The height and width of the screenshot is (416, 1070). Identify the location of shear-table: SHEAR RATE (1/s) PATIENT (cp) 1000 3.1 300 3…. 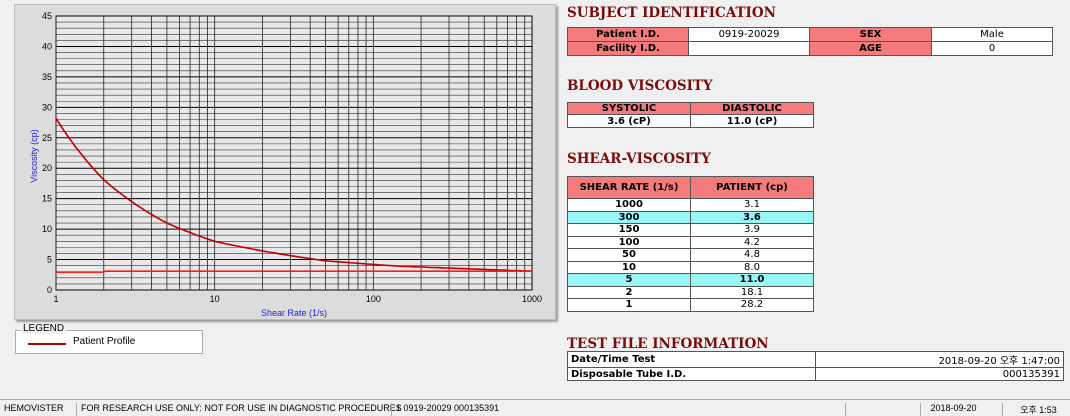
(690, 244).